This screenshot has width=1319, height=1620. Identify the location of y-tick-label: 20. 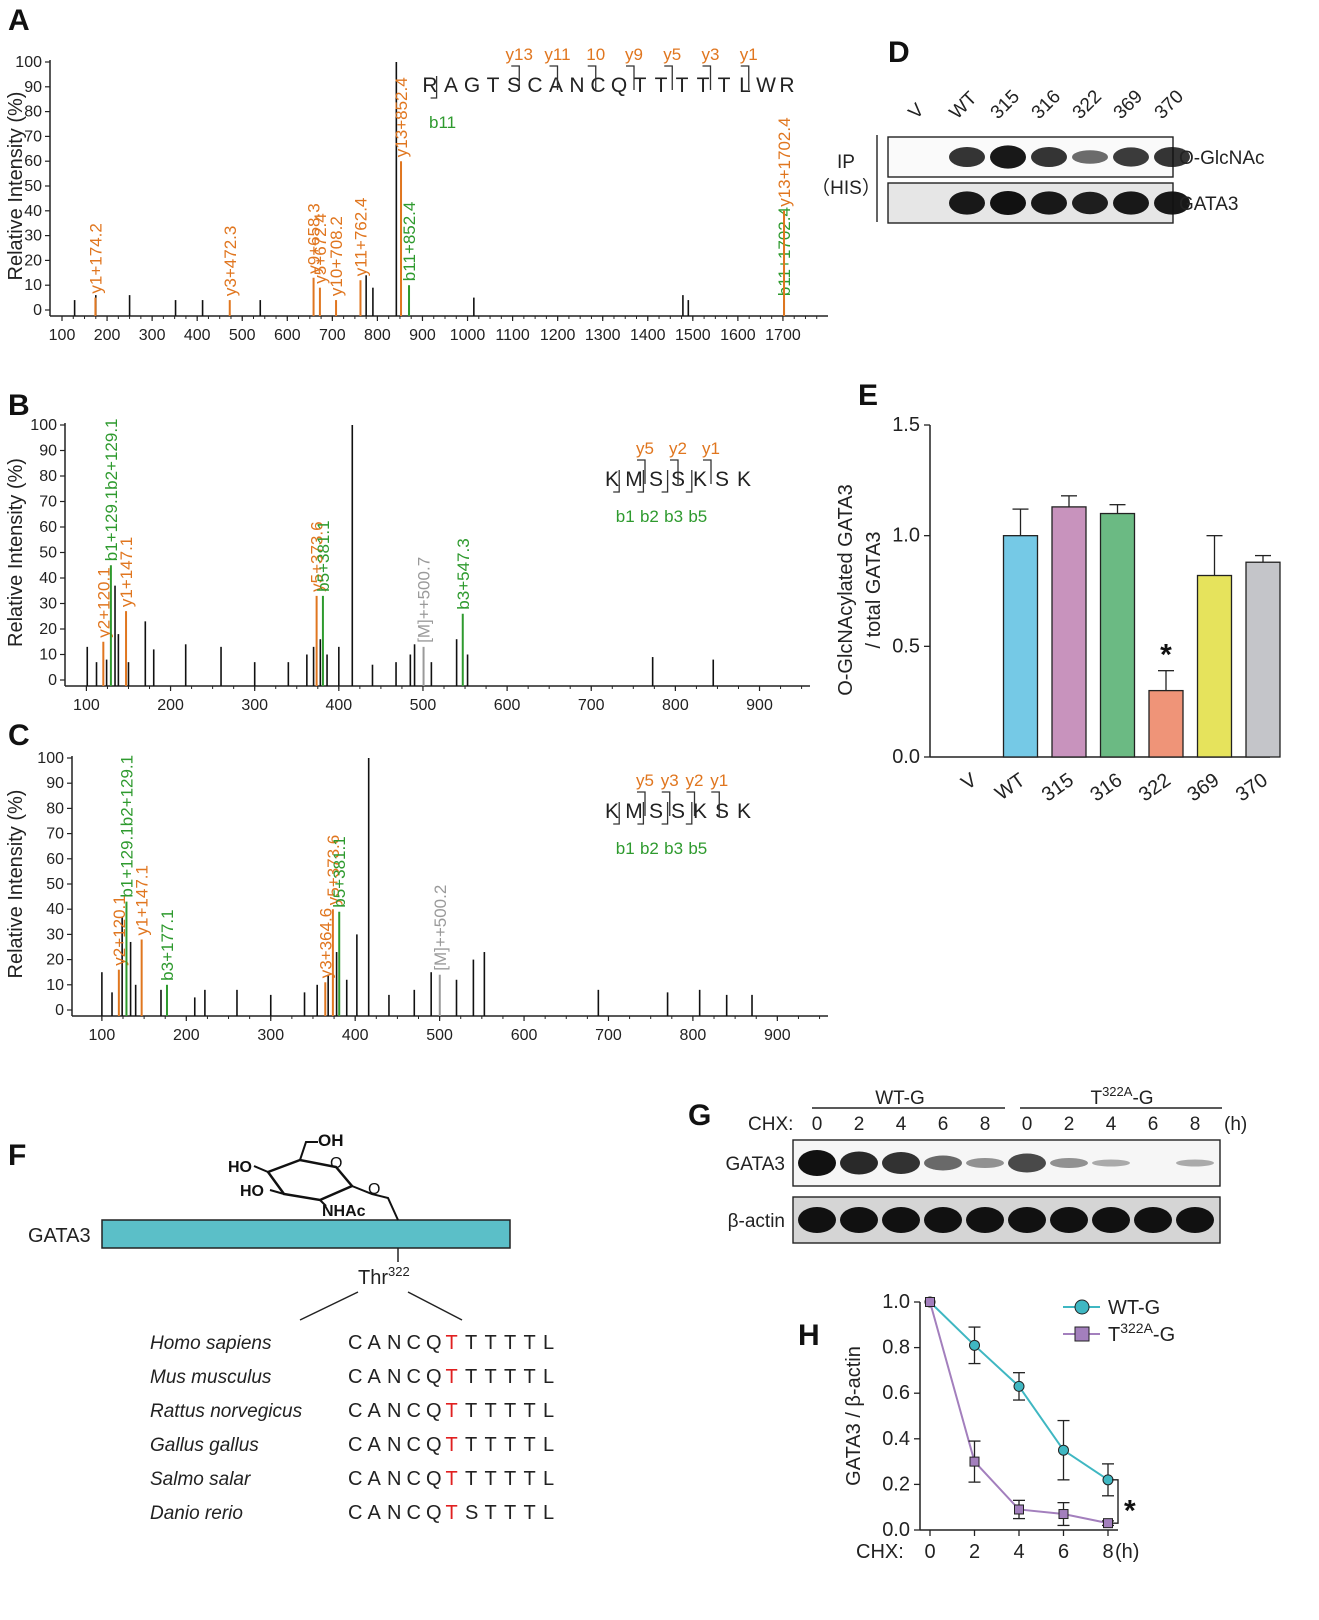
(33, 260).